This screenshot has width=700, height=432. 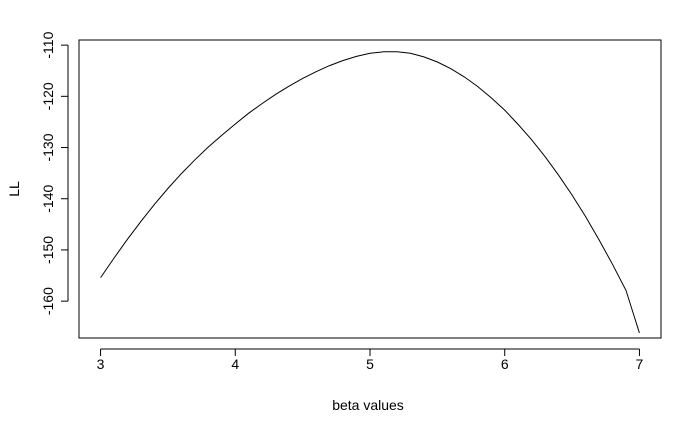 I want to click on x-tick-label: 7, so click(x=640, y=364).